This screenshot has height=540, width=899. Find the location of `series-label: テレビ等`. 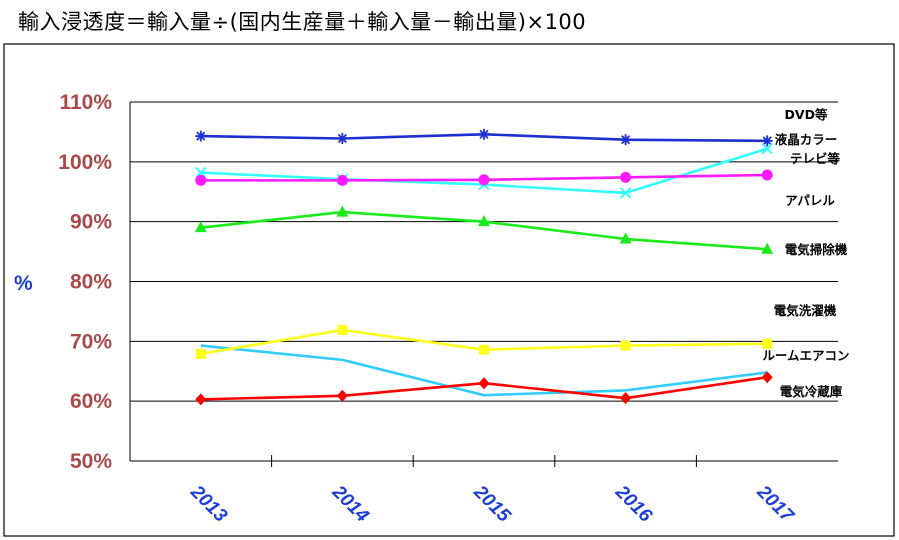

series-label: テレビ等 is located at coordinates (815, 158).